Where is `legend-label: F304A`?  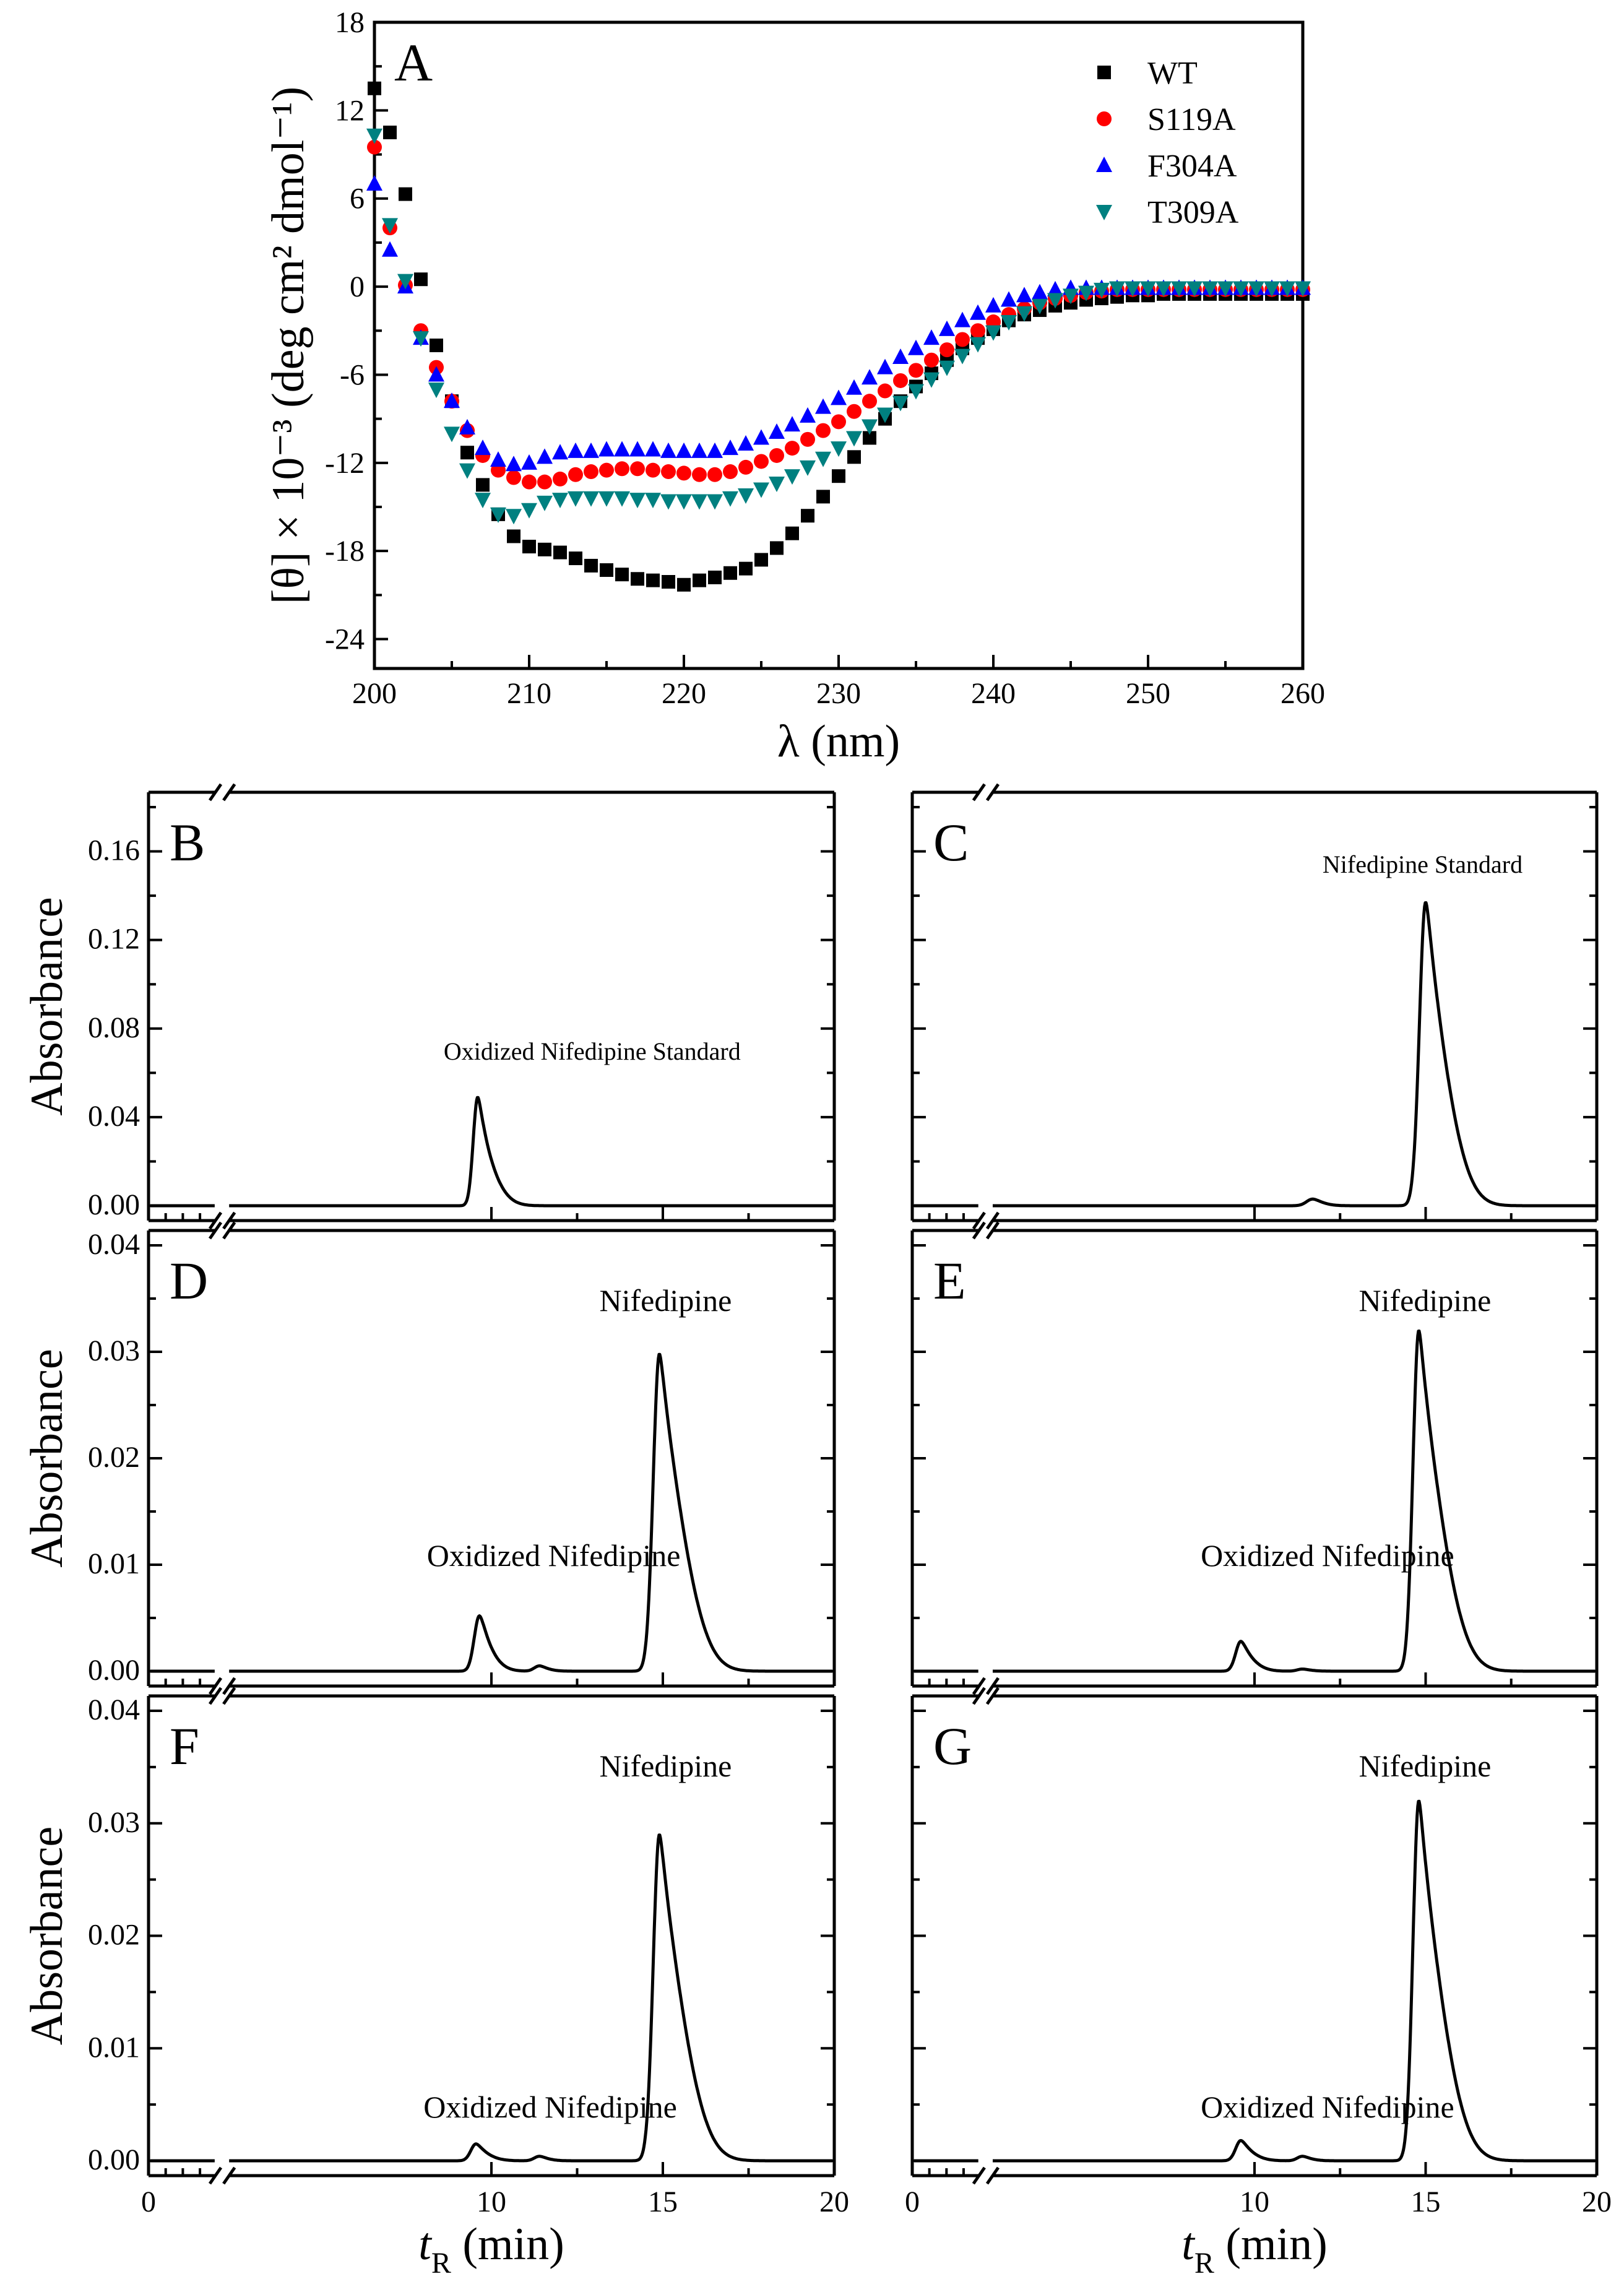 legend-label: F304A is located at coordinates (1192, 166).